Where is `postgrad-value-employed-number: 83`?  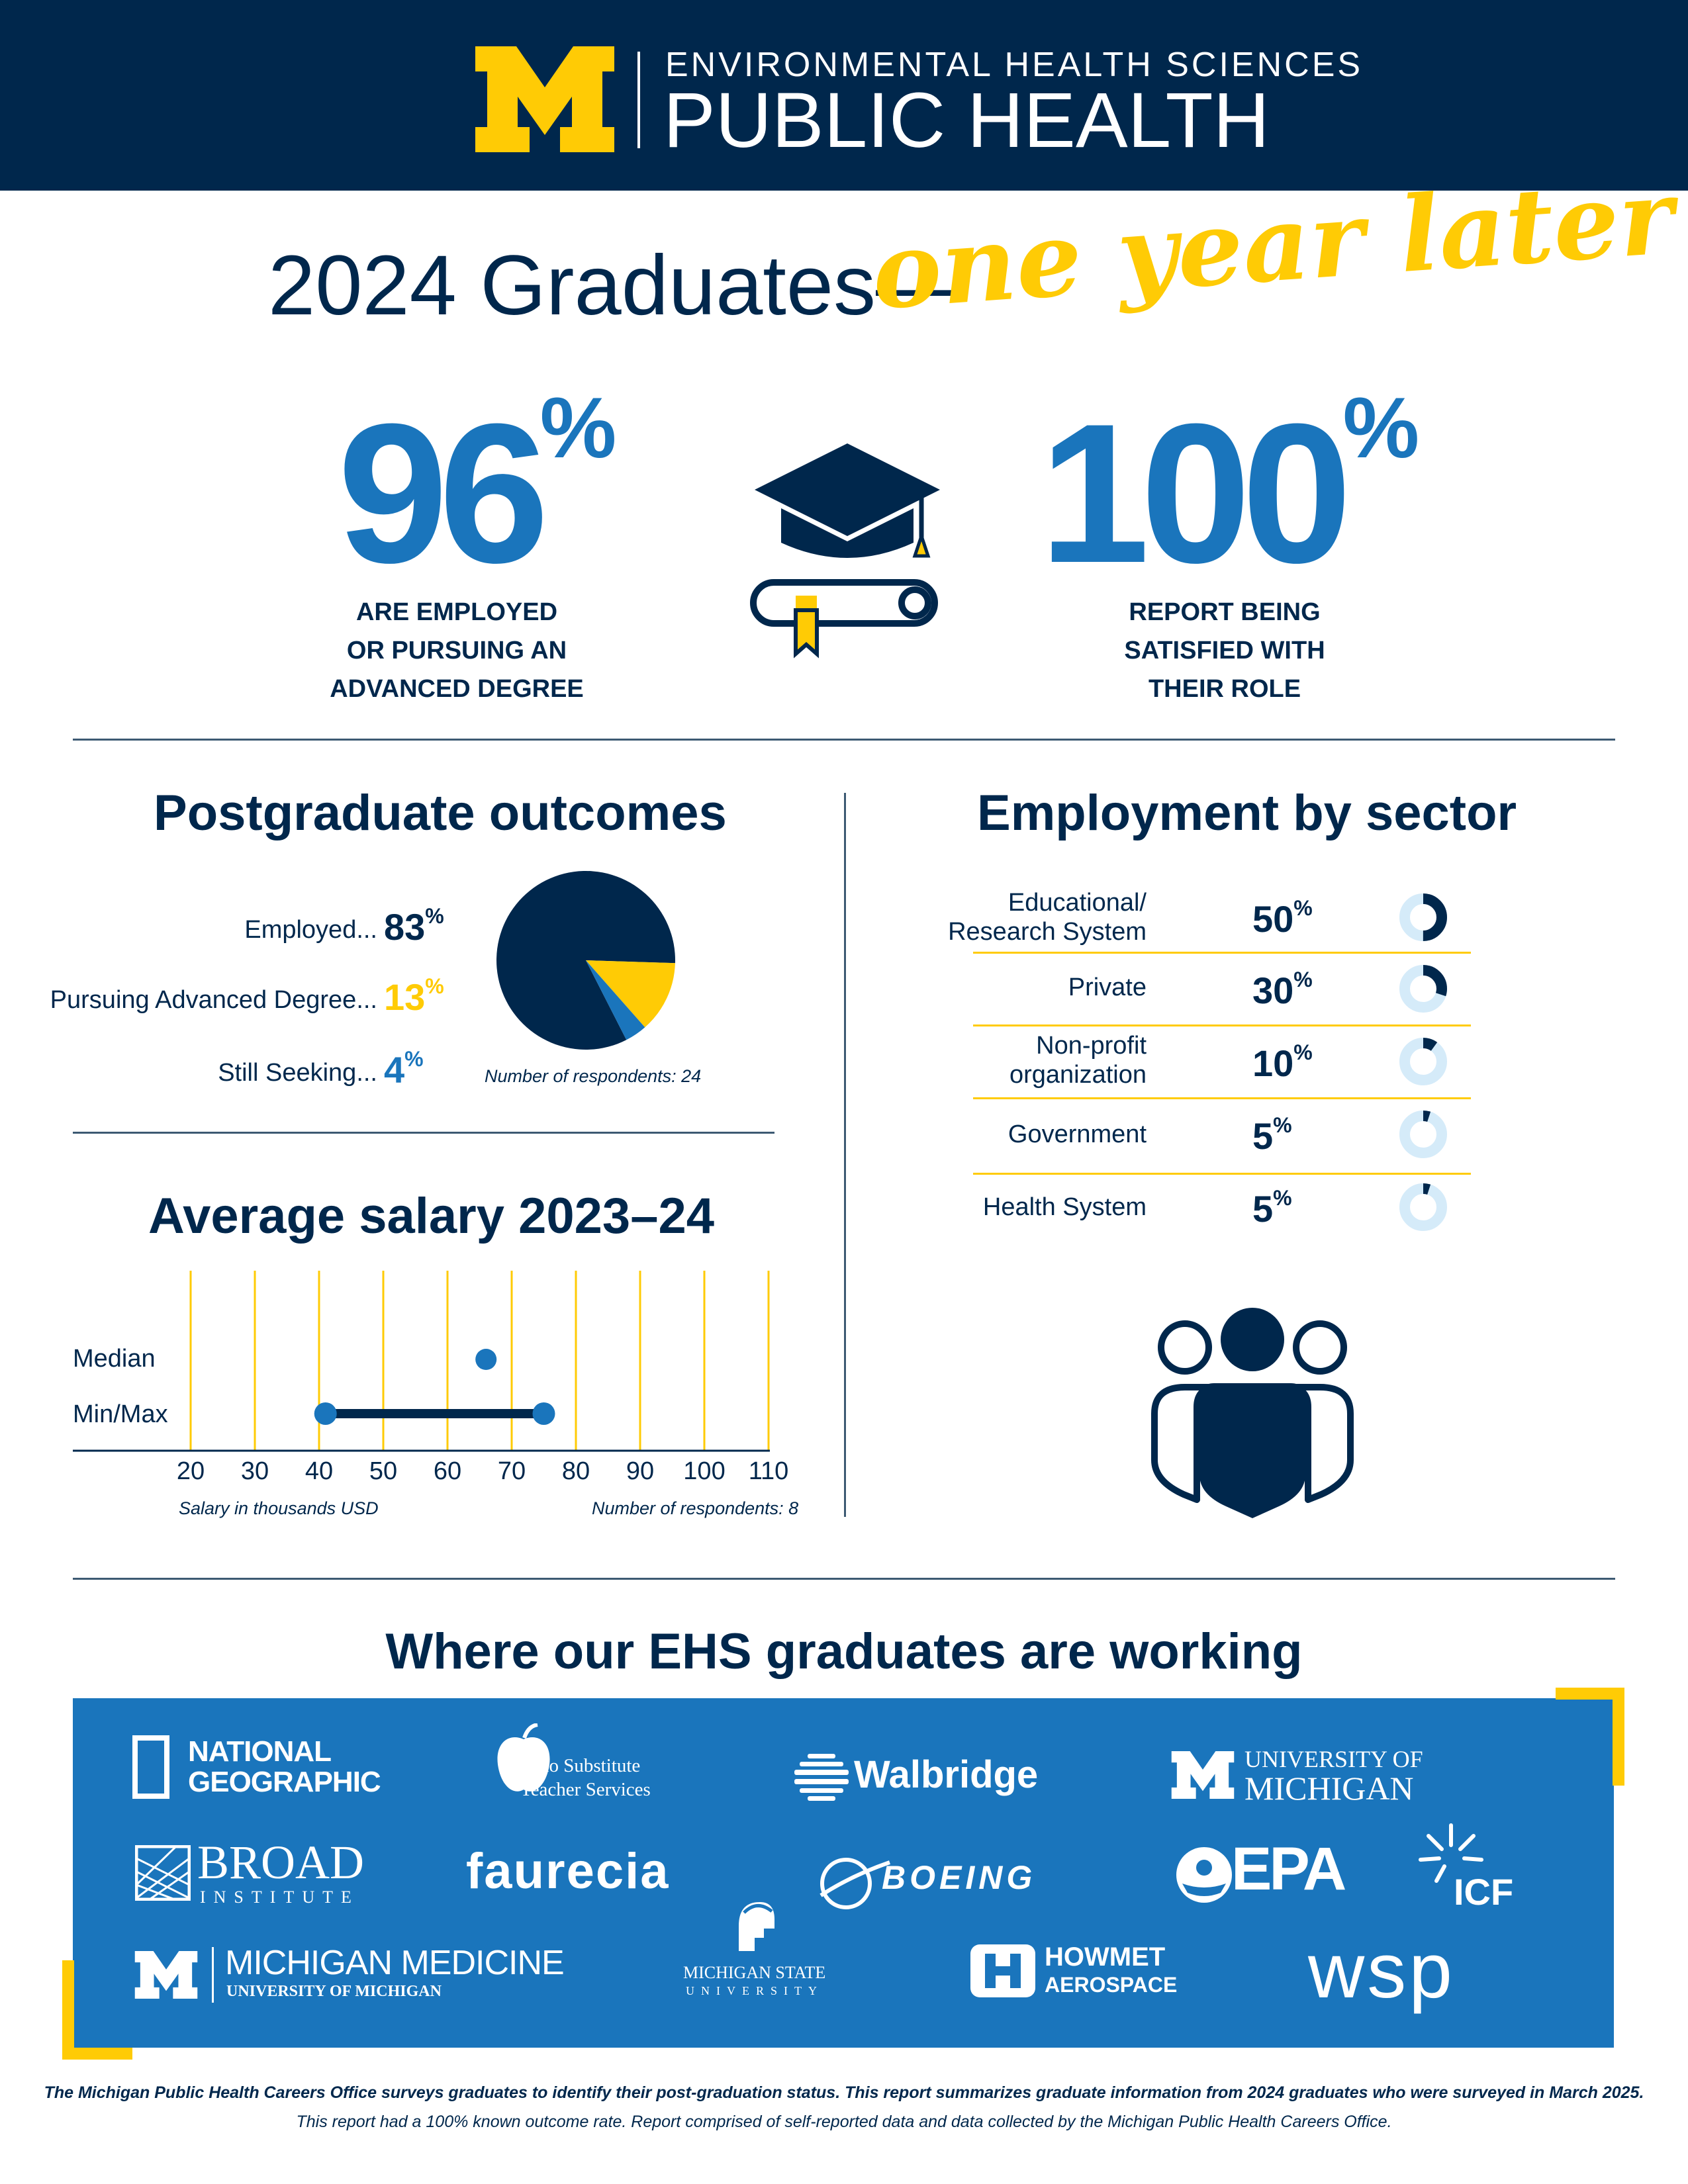
postgrad-value-employed-number: 83 is located at coordinates (405, 927).